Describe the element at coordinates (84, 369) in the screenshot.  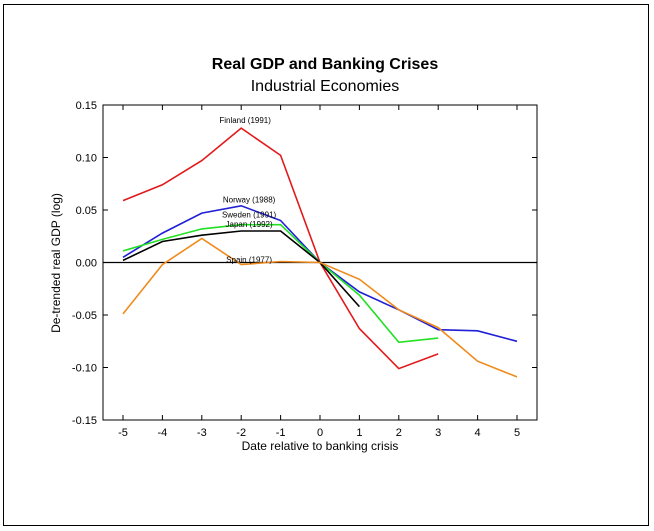
I see `y-tick-label: -0.10` at that location.